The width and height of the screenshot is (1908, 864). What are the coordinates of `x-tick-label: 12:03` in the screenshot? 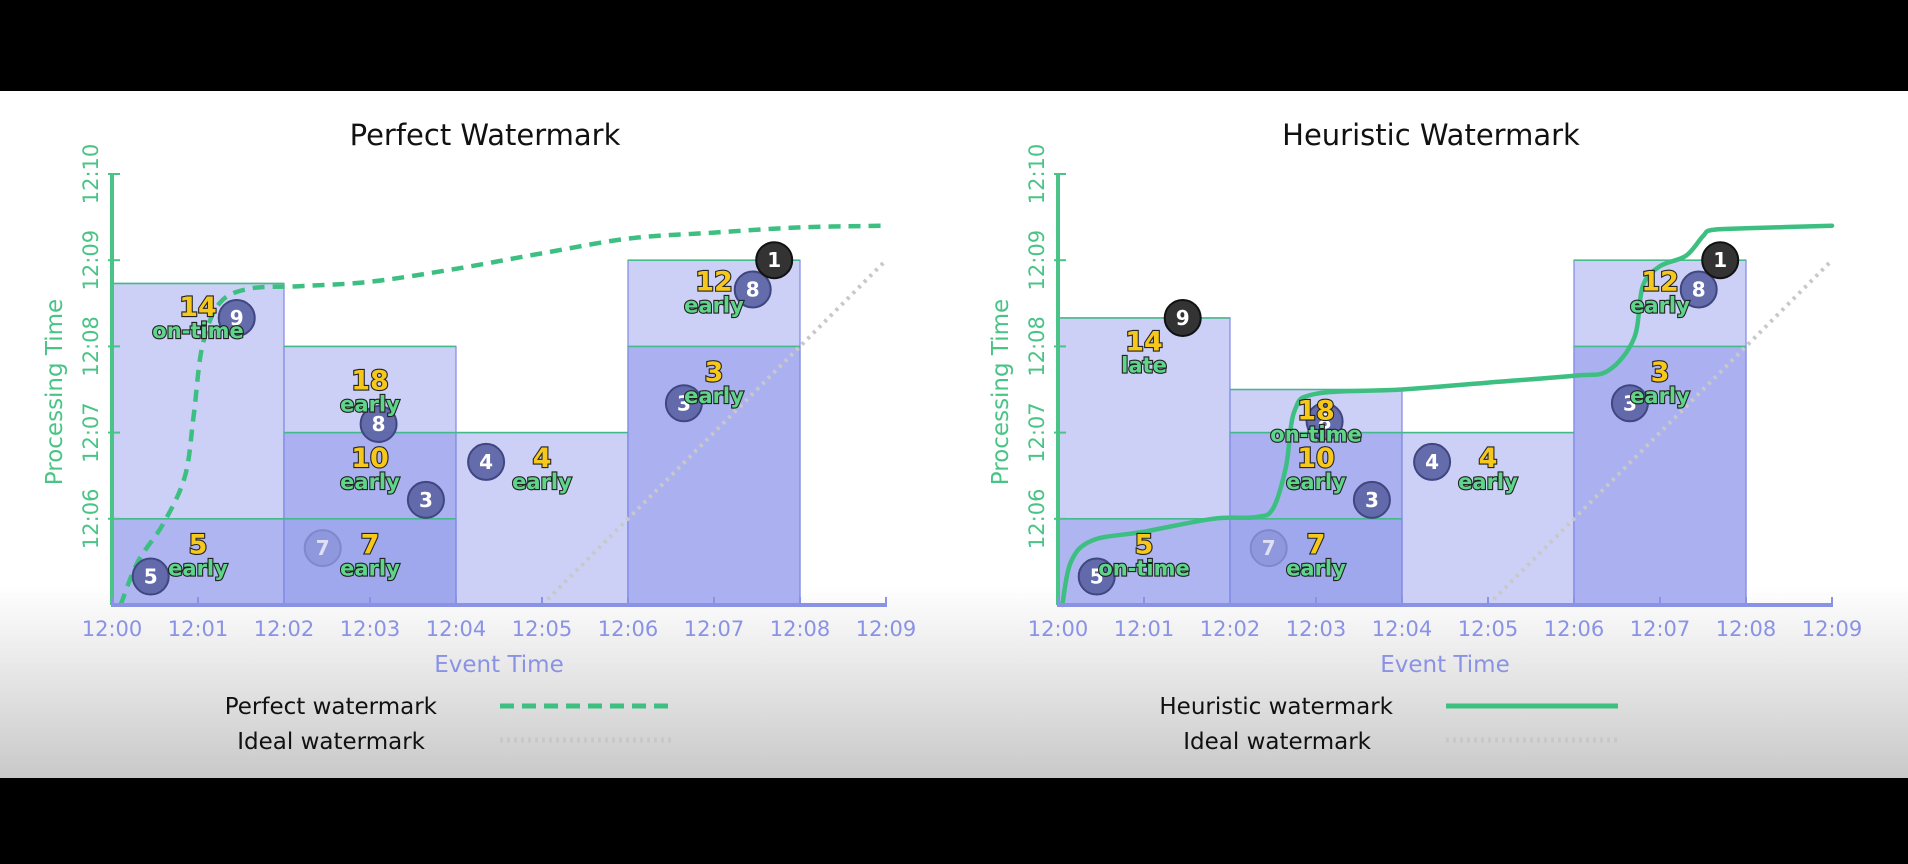 It's located at (370, 629).